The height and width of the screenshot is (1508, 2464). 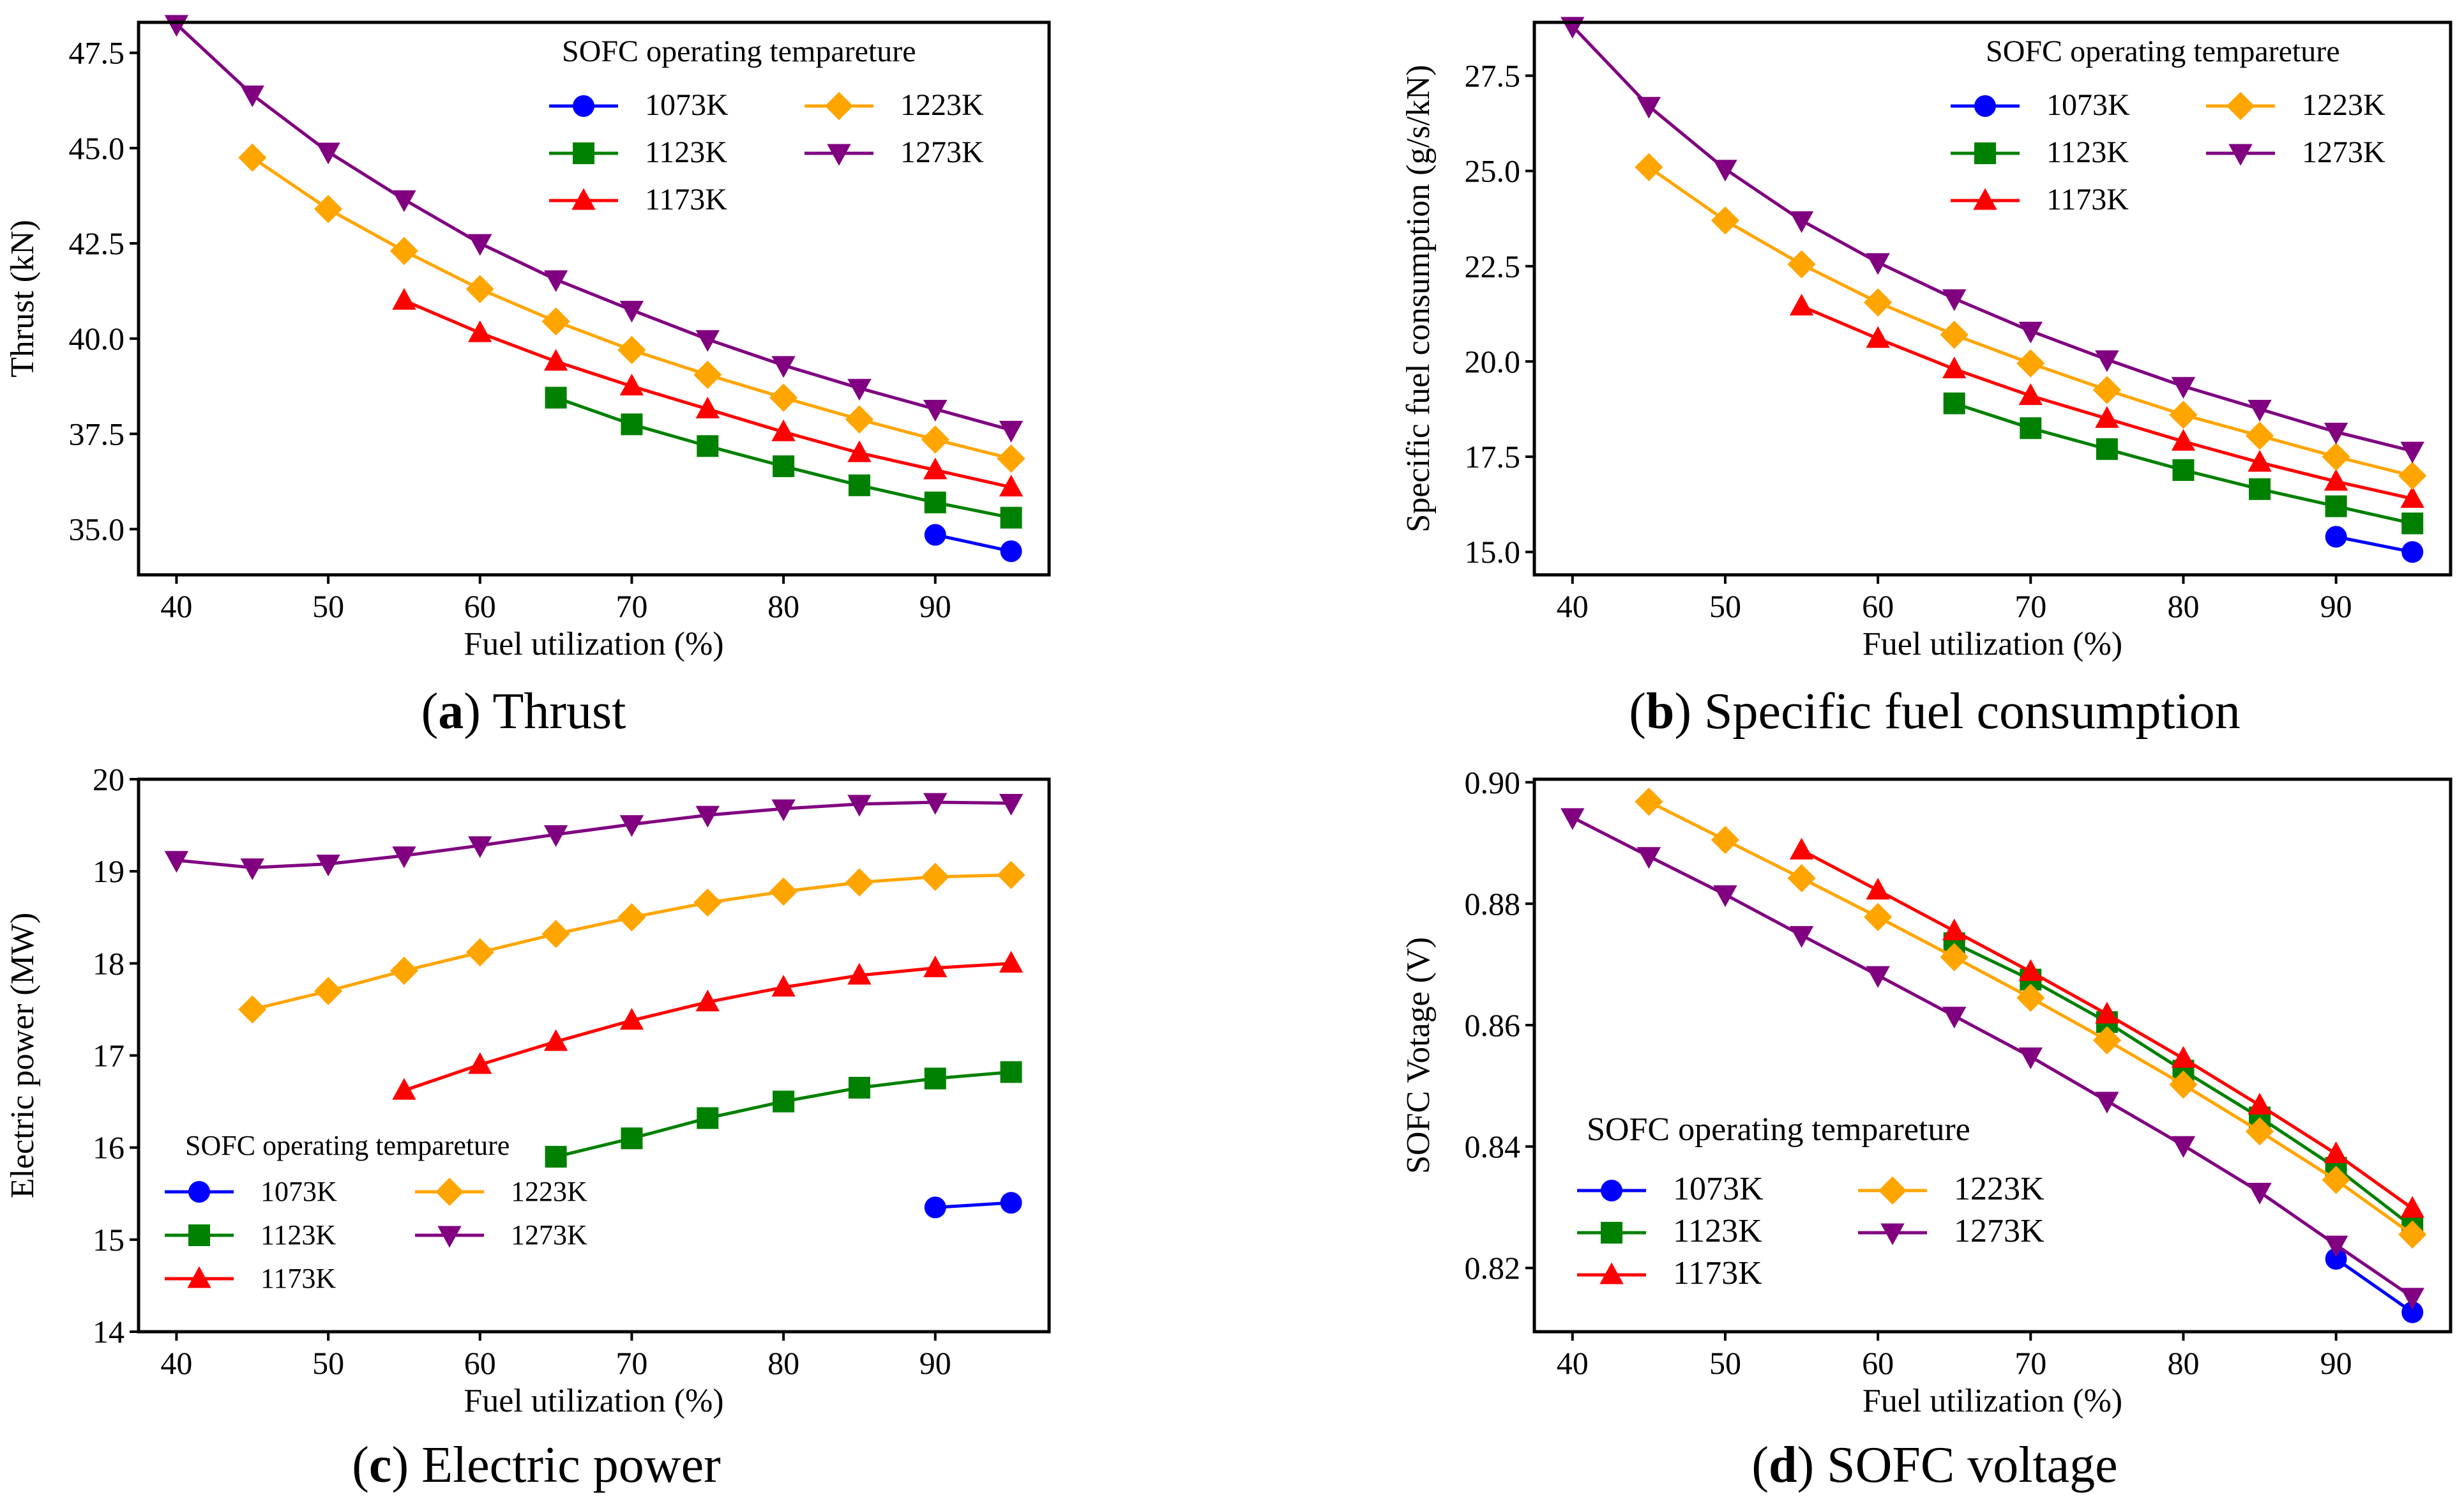 What do you see at coordinates (1493, 457) in the screenshot?
I see `y-tick-label: 17.5` at bounding box center [1493, 457].